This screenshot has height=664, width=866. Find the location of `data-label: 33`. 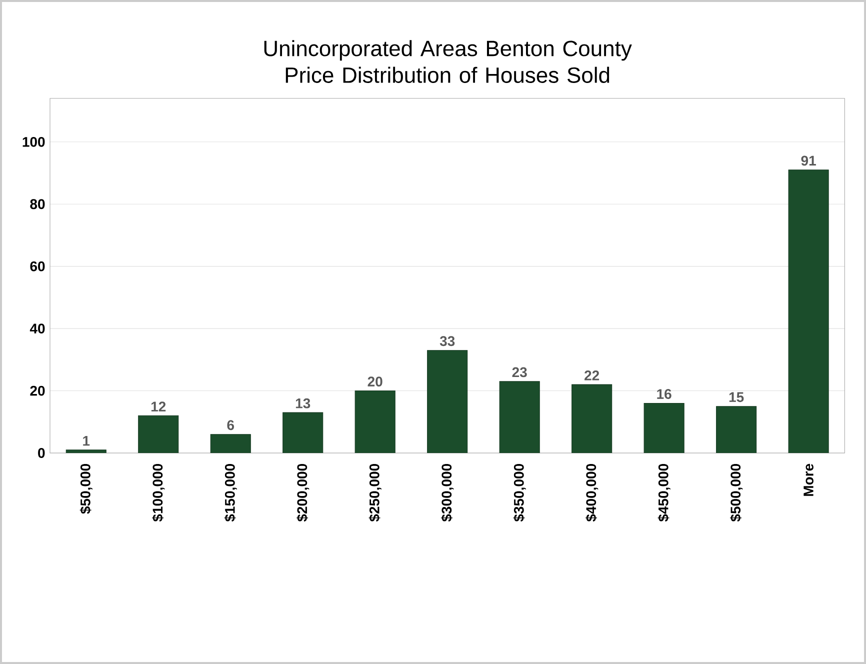

data-label: 33 is located at coordinates (447, 341).